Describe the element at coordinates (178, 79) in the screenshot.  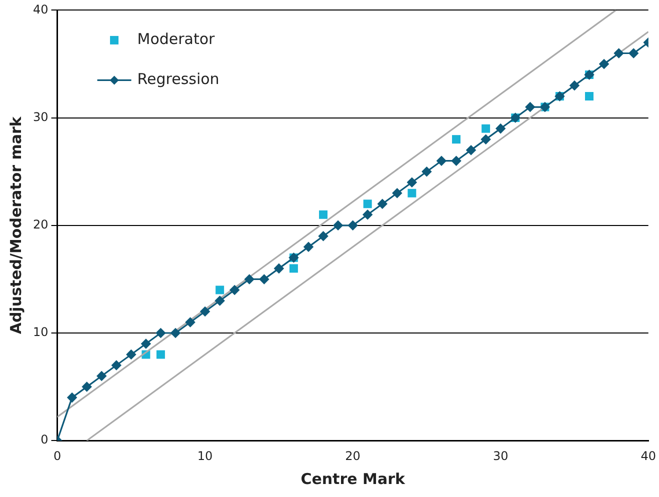
I see `legend-label: Regression` at that location.